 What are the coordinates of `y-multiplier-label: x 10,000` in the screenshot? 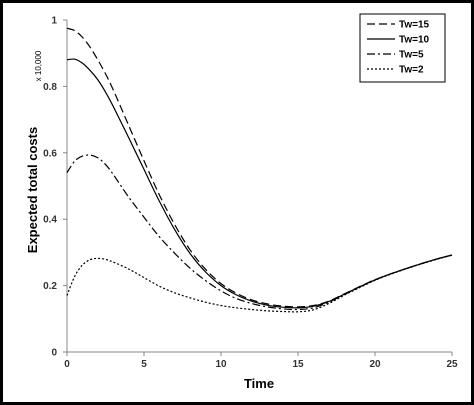 It's located at (38, 65).